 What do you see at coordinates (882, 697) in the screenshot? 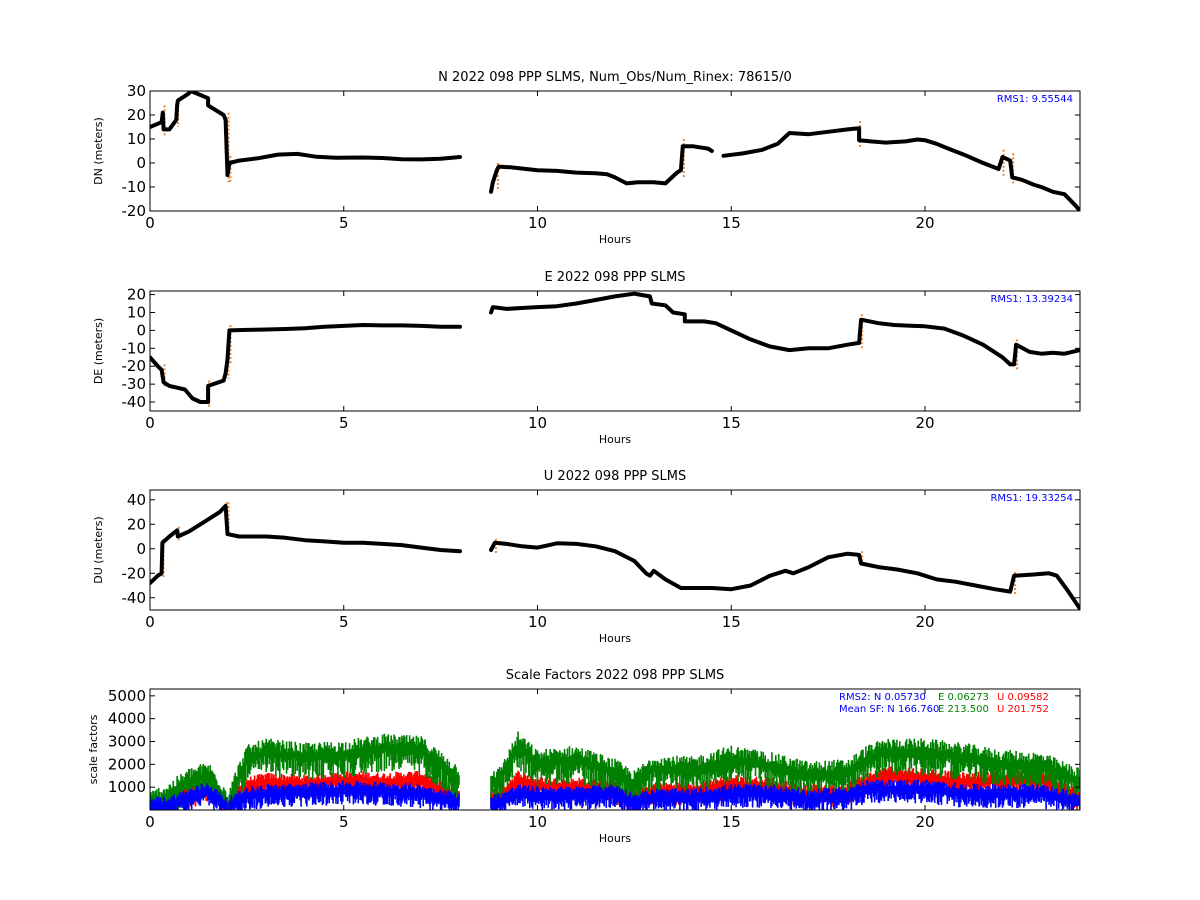
I see `sf-annotation: RMS2: N 0.05730` at bounding box center [882, 697].